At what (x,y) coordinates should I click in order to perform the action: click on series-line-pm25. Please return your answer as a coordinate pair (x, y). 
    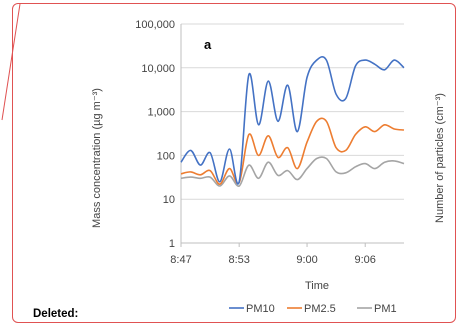
    Looking at the image, I should click on (292, 151).